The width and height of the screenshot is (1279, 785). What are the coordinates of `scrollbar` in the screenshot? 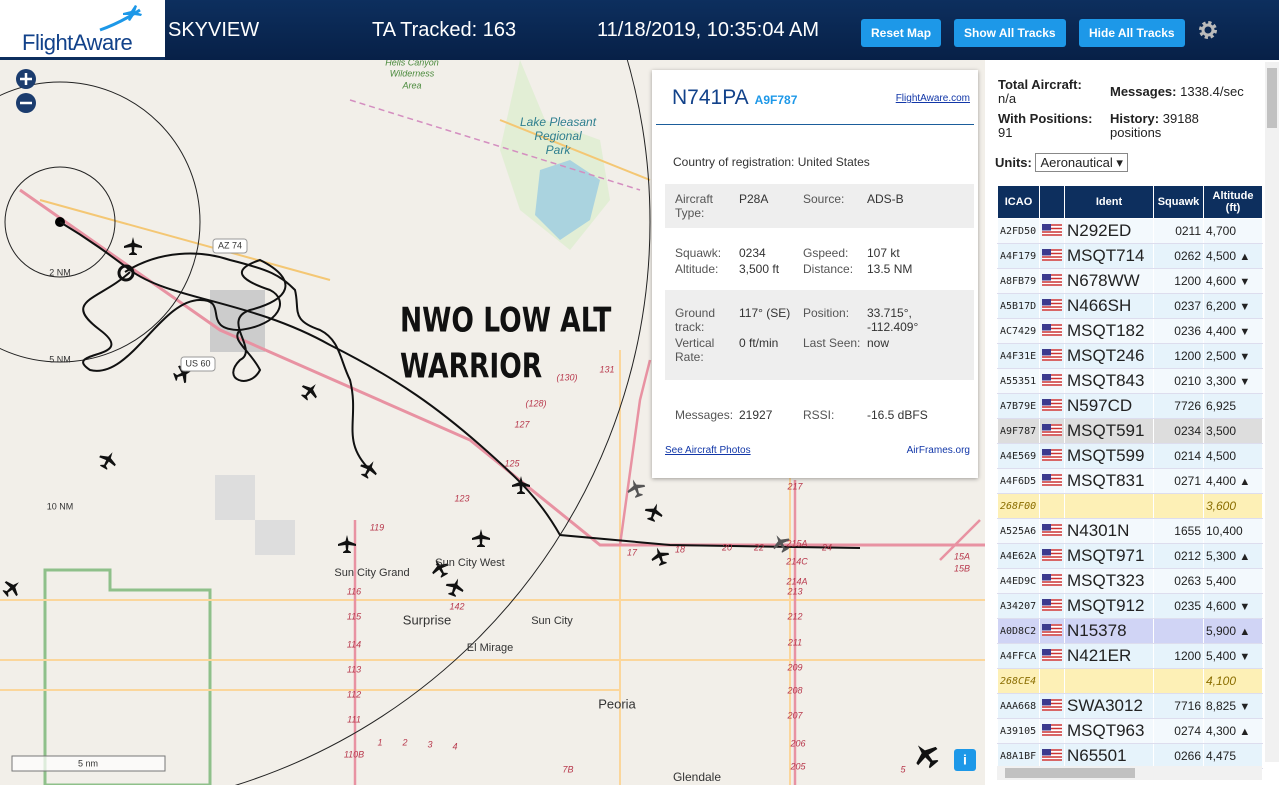 It's located at (1272, 412).